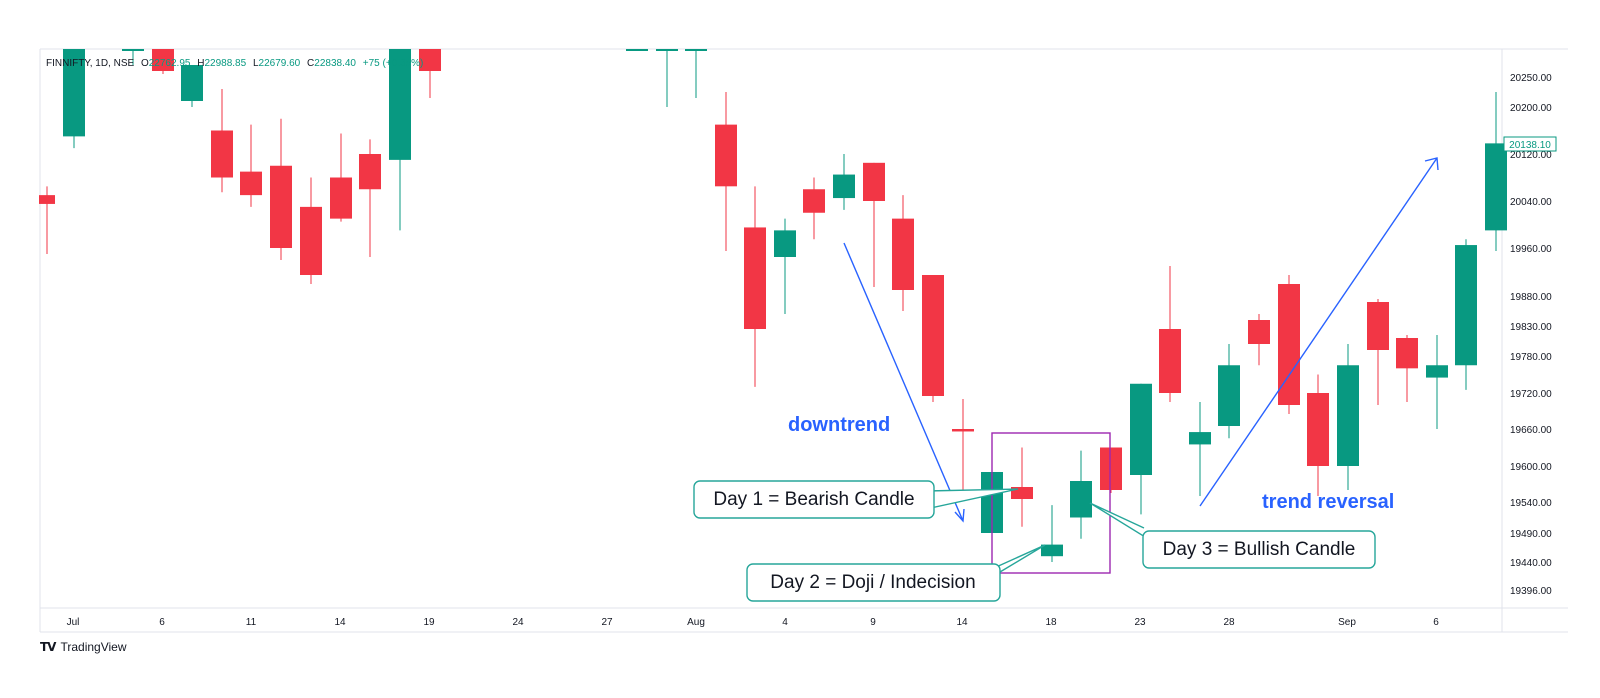 Image resolution: width=1600 pixels, height=698 pixels. Describe the element at coordinates (256, 63) in the screenshot. I see `low-prefix: L` at that location.